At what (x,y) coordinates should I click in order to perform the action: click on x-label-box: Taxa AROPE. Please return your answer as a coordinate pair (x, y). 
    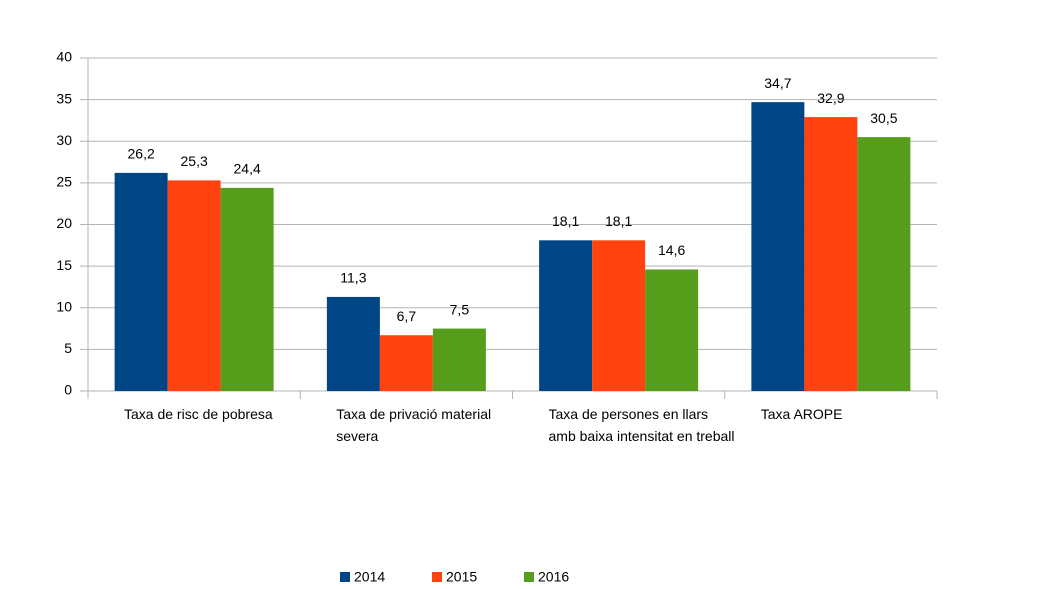
    Looking at the image, I should click on (801, 414).